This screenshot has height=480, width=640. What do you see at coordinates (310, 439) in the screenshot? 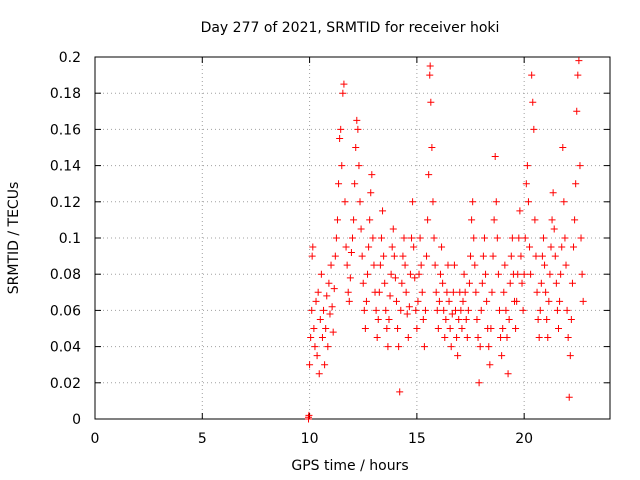
I see `x-tick-label: 10` at bounding box center [310, 439].